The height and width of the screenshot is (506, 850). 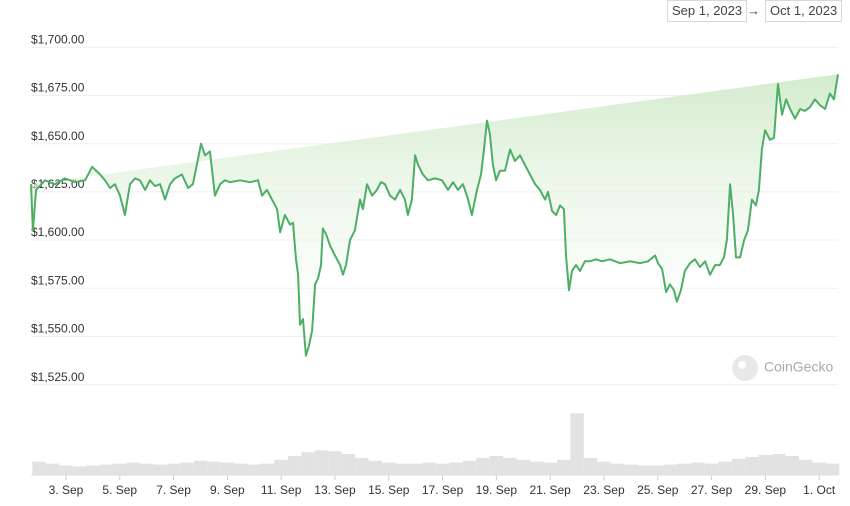 I want to click on watermark-logo, so click(x=745, y=368).